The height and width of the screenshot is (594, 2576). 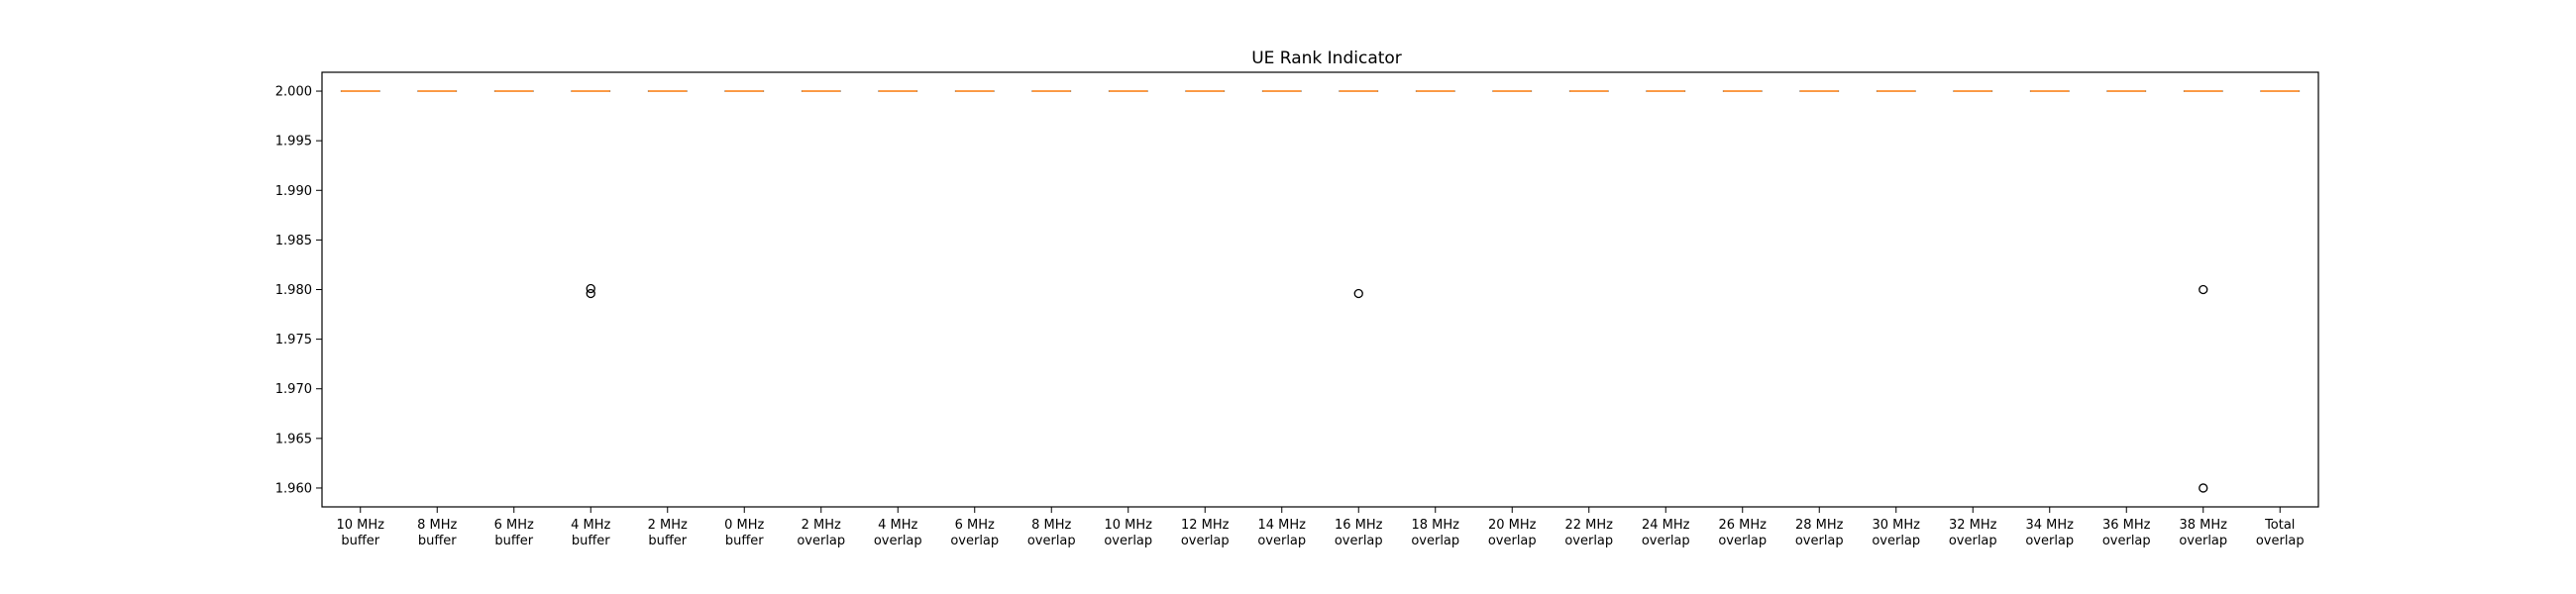 I want to click on x-tick-label: 32 MHz, so click(x=1973, y=525).